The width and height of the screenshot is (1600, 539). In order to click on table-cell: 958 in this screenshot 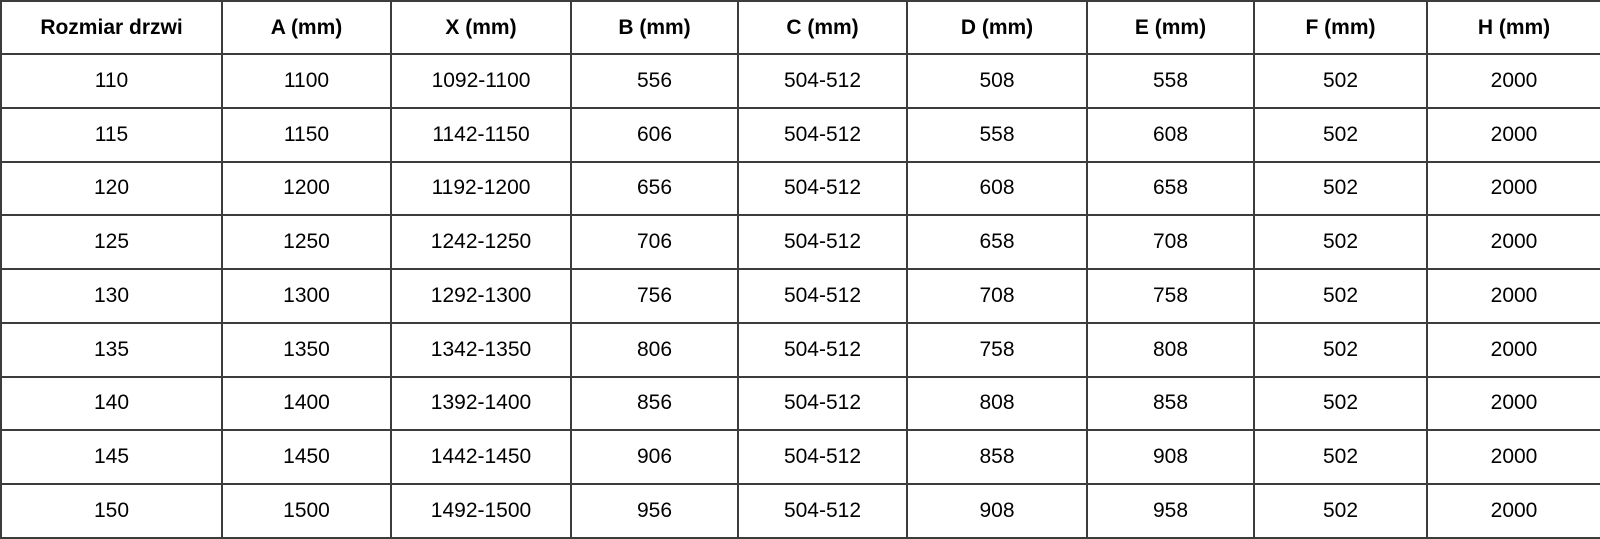, I will do `click(1170, 511)`.